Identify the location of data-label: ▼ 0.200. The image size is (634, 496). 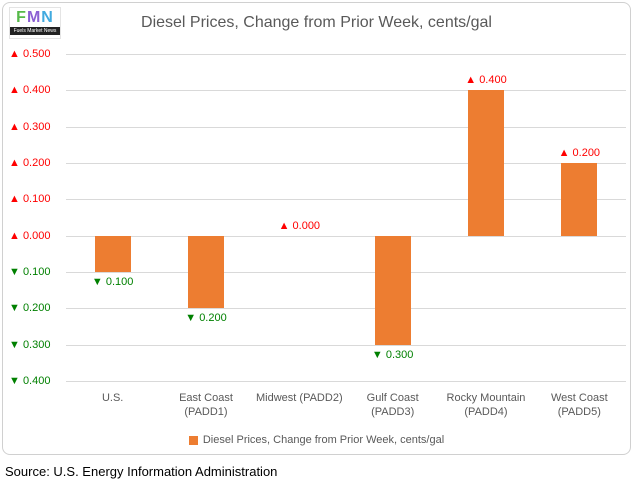
(206, 318).